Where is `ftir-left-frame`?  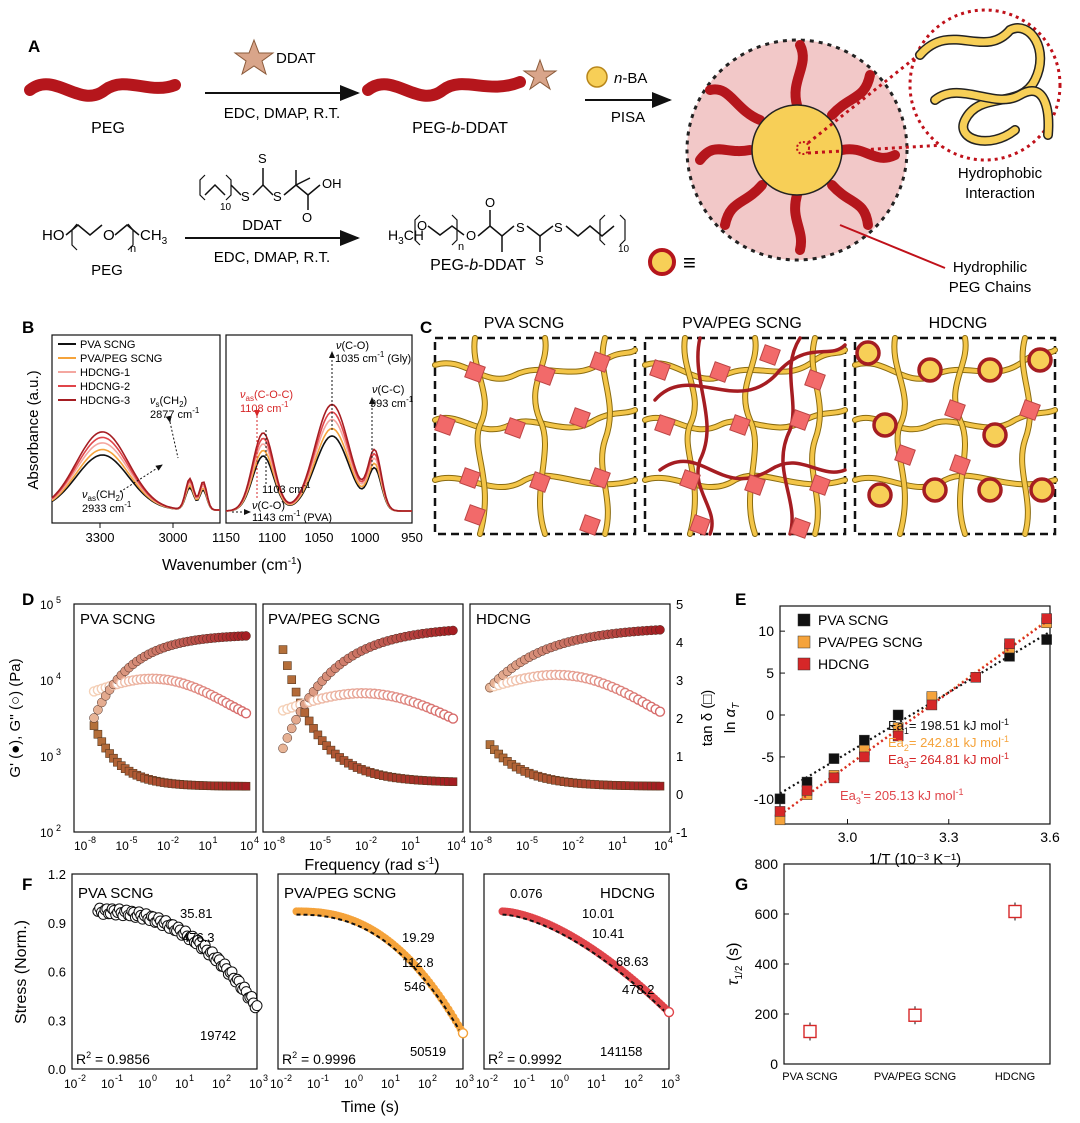
ftir-left-frame is located at coordinates (136, 429).